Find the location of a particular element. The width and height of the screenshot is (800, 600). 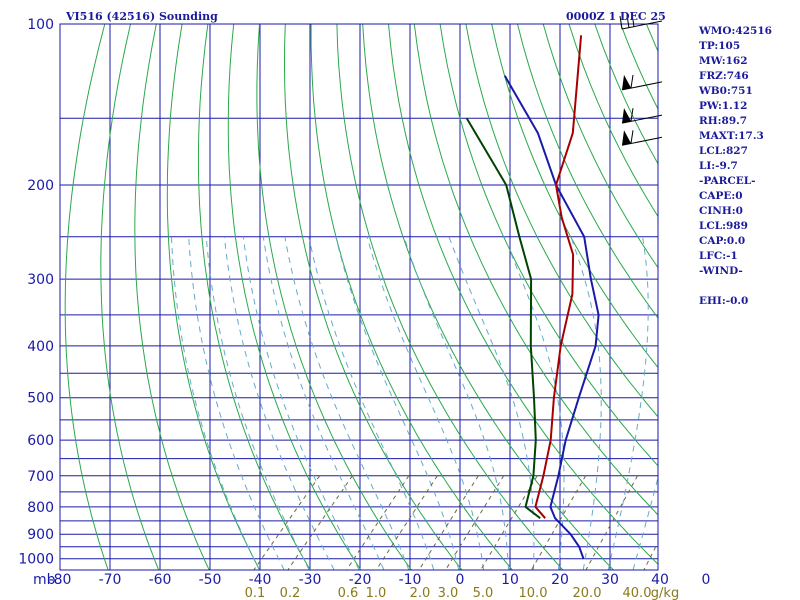

stat-line: CAPE:0 is located at coordinates (721, 196).